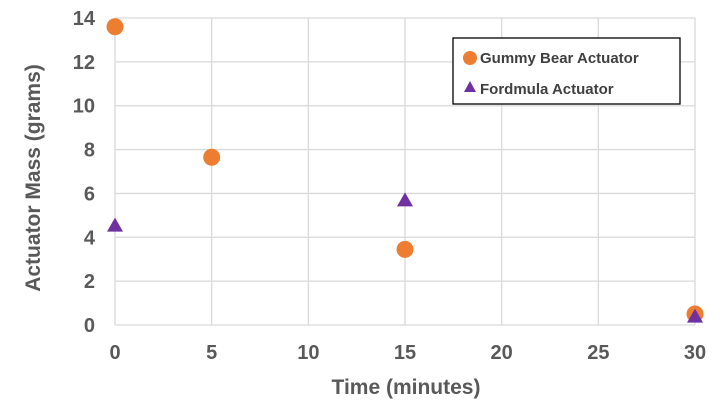  I want to click on x-axis-title: Time (minutes), so click(406, 387).